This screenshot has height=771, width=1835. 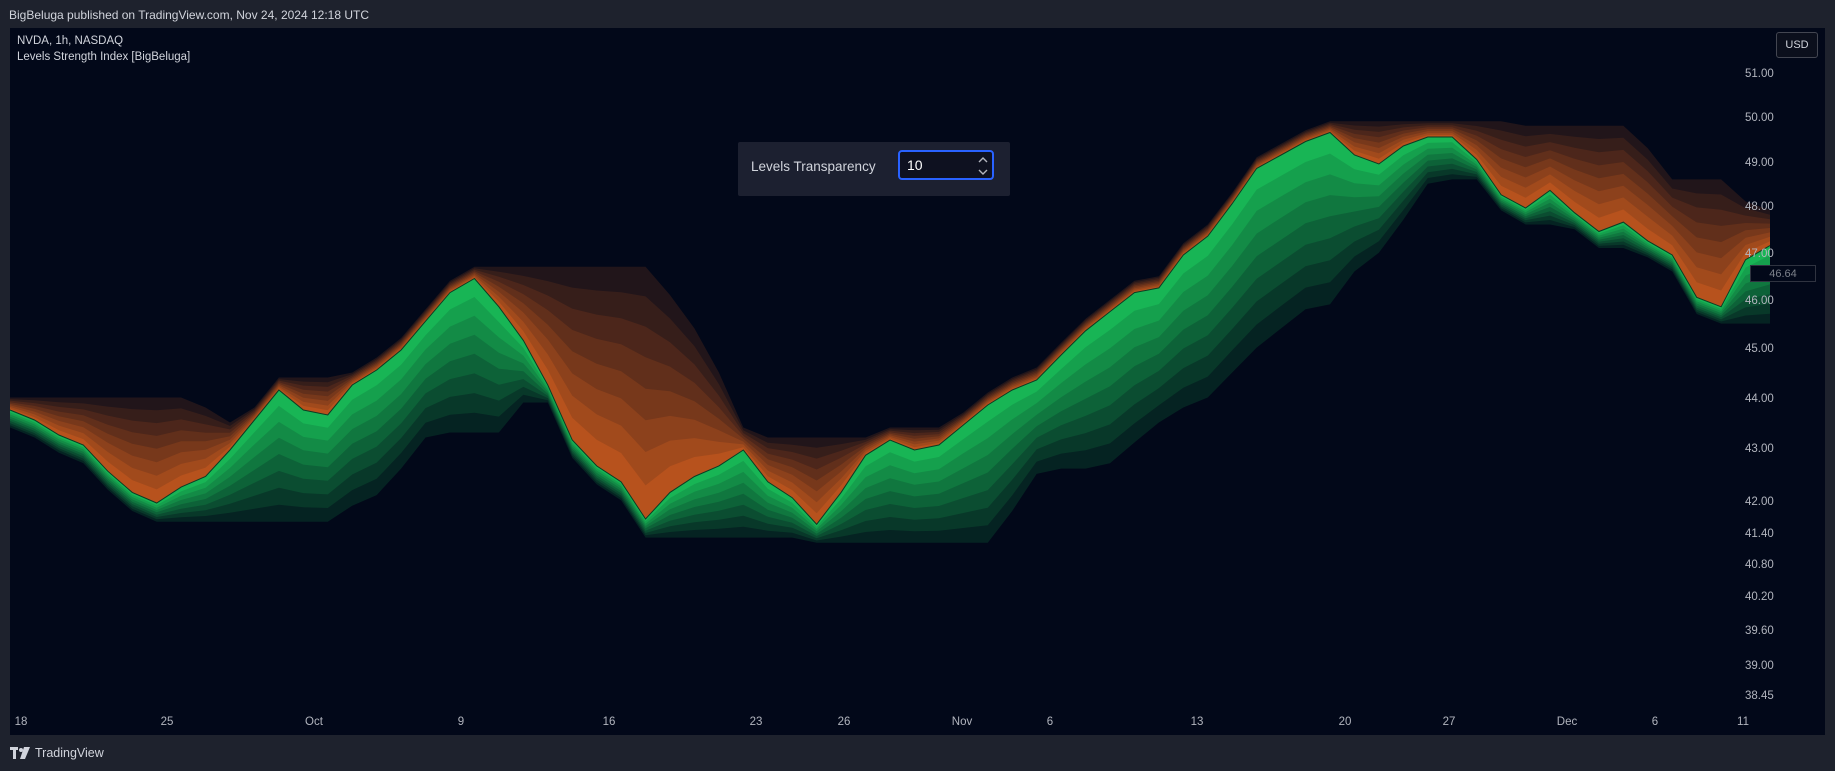 What do you see at coordinates (1759, 534) in the screenshot?
I see `price-tick-label: 41.40` at bounding box center [1759, 534].